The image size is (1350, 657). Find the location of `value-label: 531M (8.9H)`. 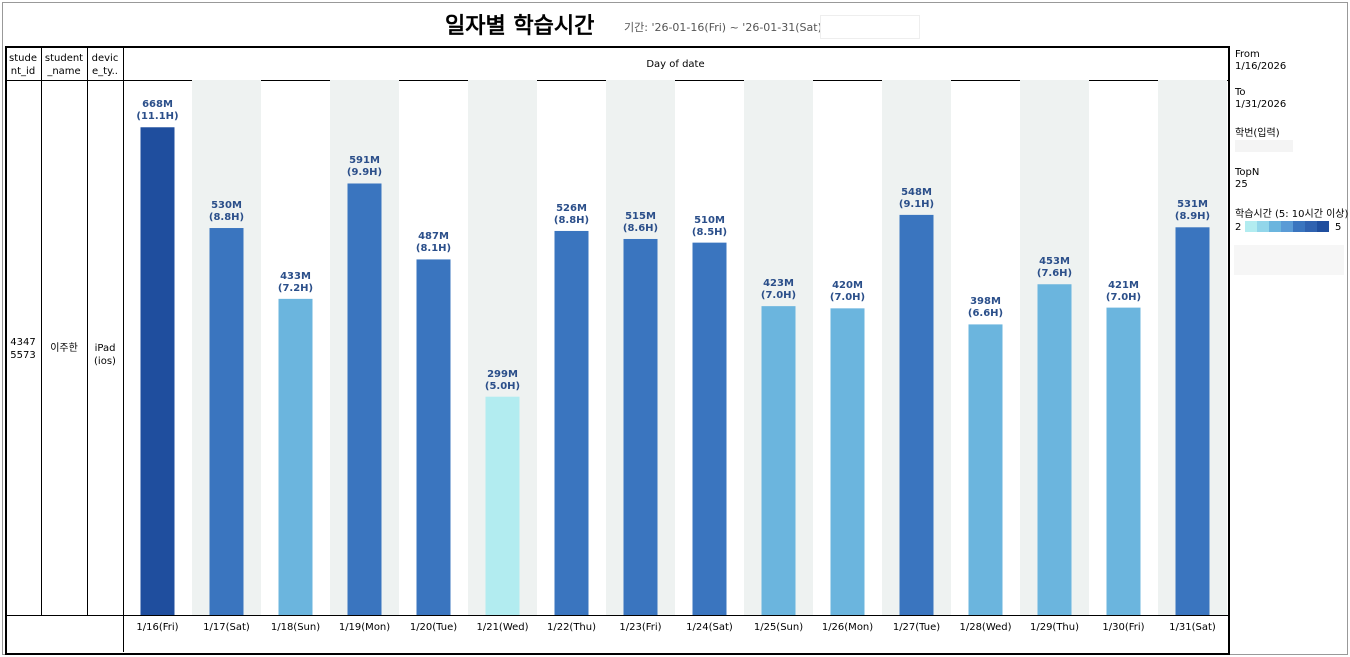

value-label: 531M (8.9H) is located at coordinates (1192, 211).